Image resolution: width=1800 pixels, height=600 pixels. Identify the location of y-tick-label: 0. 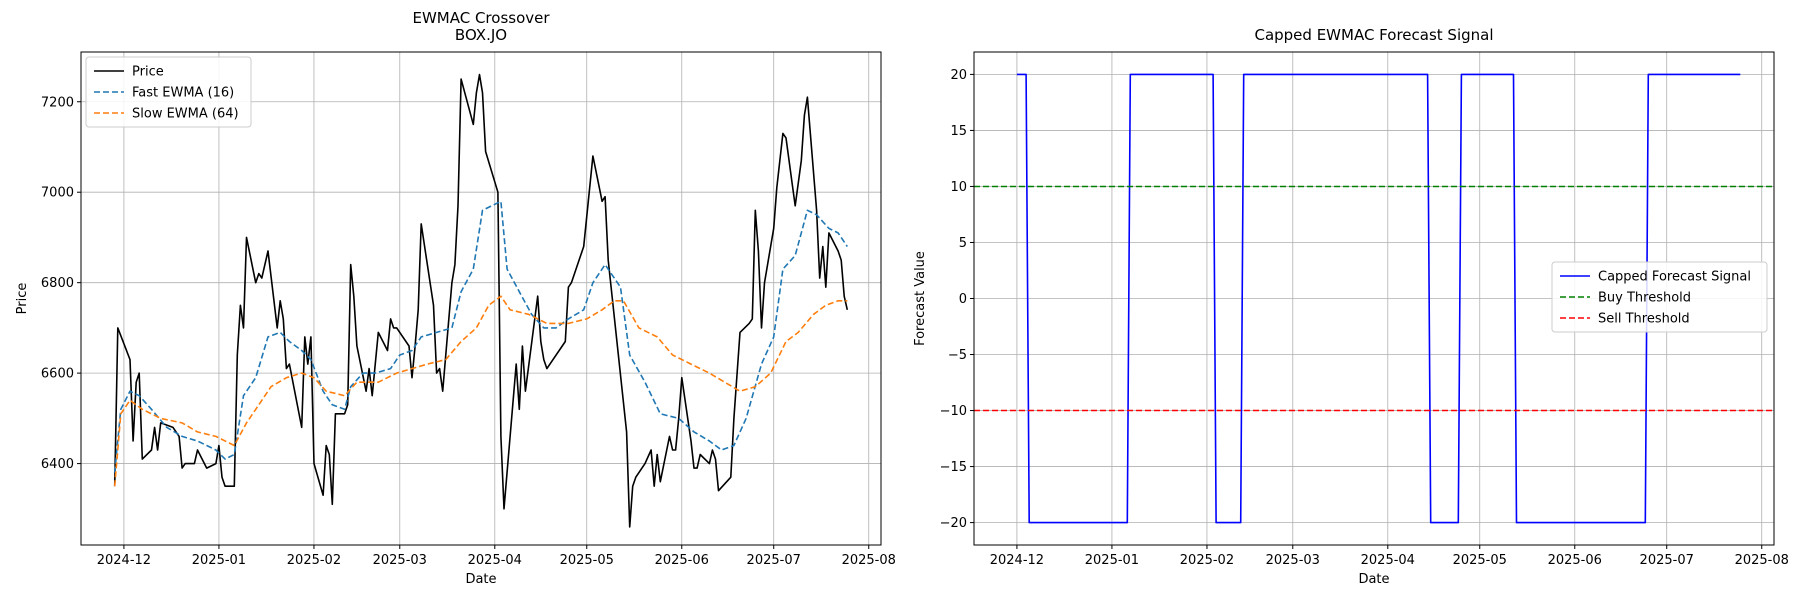
(963, 299).